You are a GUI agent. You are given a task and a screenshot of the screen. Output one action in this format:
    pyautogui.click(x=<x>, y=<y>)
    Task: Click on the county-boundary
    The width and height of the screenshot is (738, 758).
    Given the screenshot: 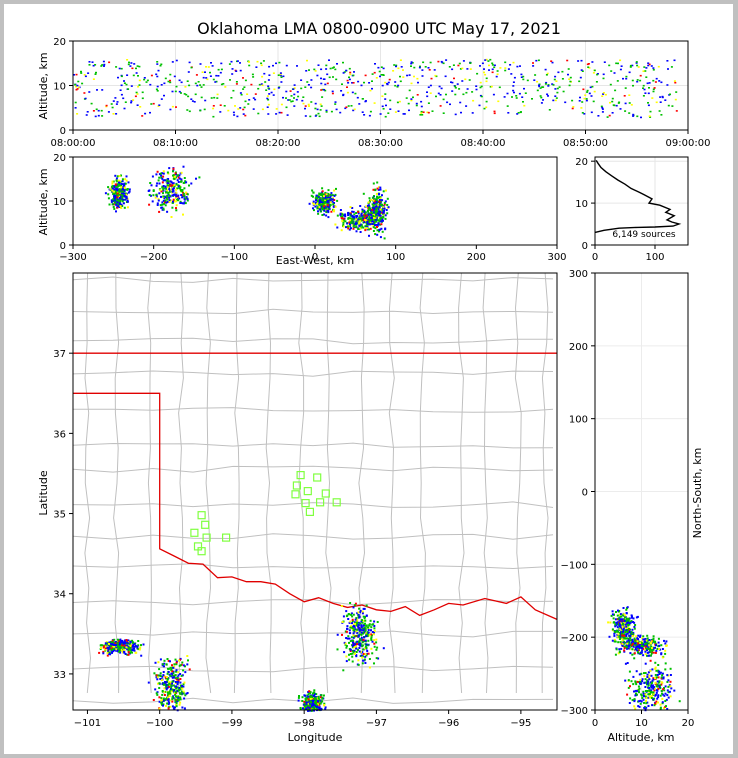 What is the action you would take?
    pyautogui.click(x=313, y=410)
    